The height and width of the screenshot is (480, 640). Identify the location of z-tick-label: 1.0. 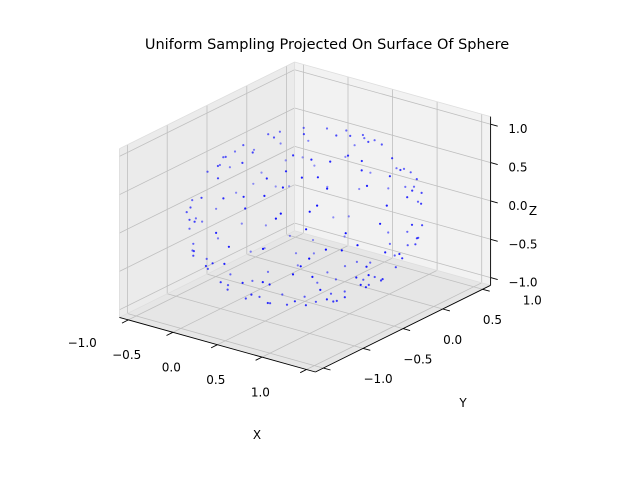
(517, 129).